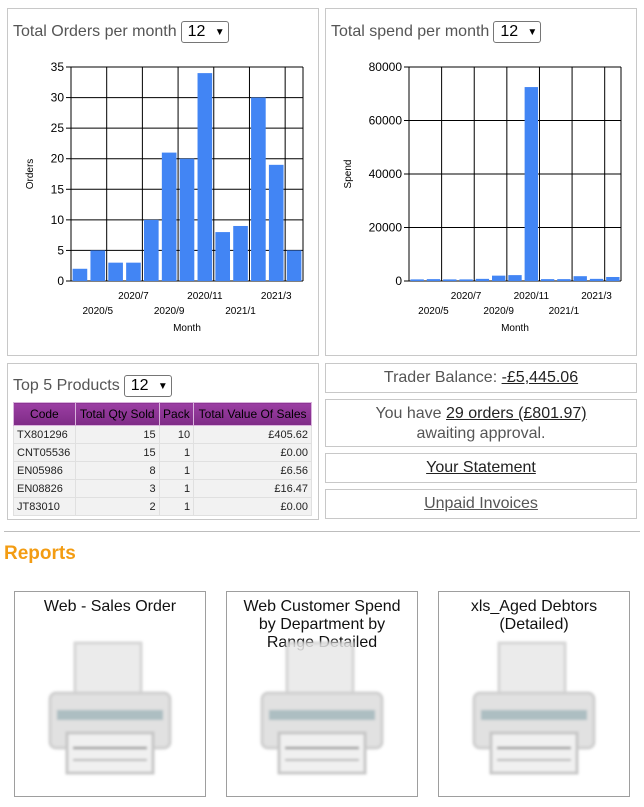 Image resolution: width=644 pixels, height=807 pixels. What do you see at coordinates (30, 174) in the screenshot?
I see `y-axis-label: Orders` at bounding box center [30, 174].